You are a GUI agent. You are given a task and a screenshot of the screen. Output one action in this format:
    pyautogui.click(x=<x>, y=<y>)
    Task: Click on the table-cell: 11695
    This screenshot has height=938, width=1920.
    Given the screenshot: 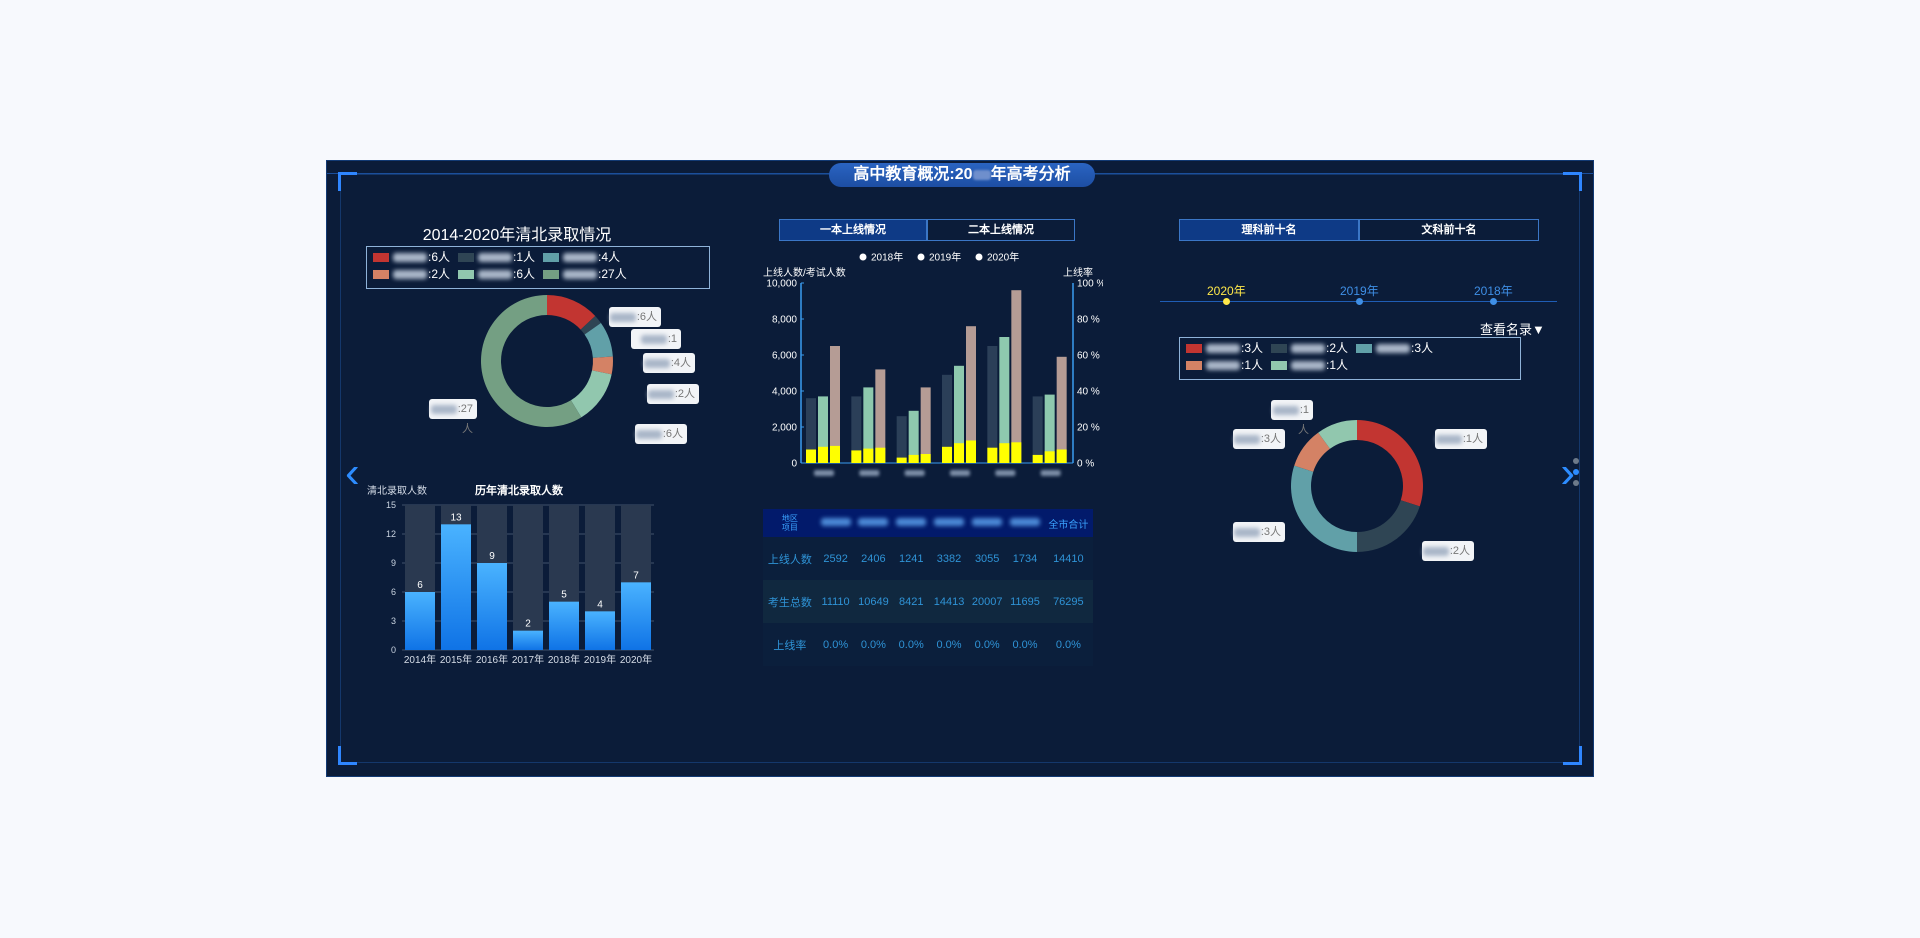 What is the action you would take?
    pyautogui.click(x=1025, y=601)
    